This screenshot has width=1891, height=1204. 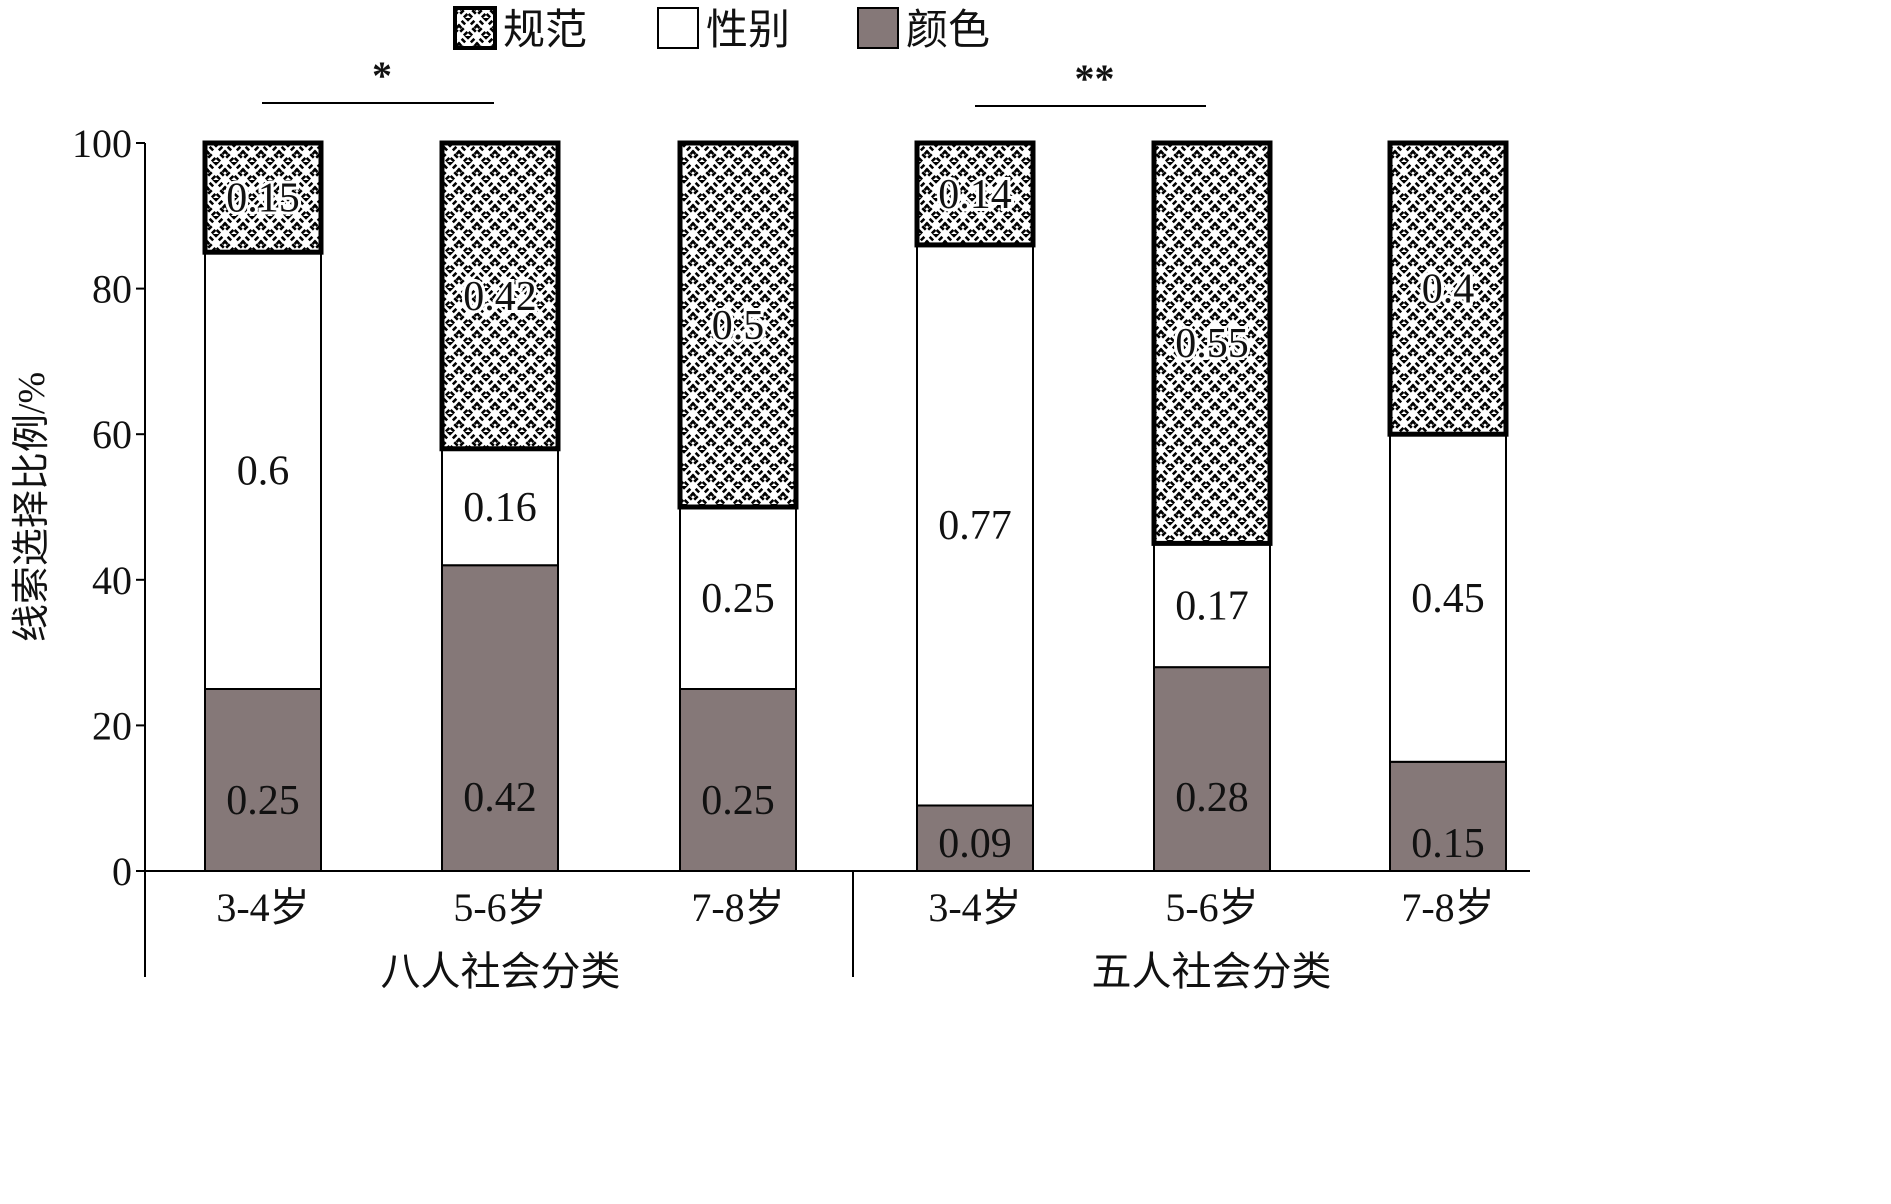 What do you see at coordinates (475, 28) in the screenshot?
I see `legend-swatch-规范` at bounding box center [475, 28].